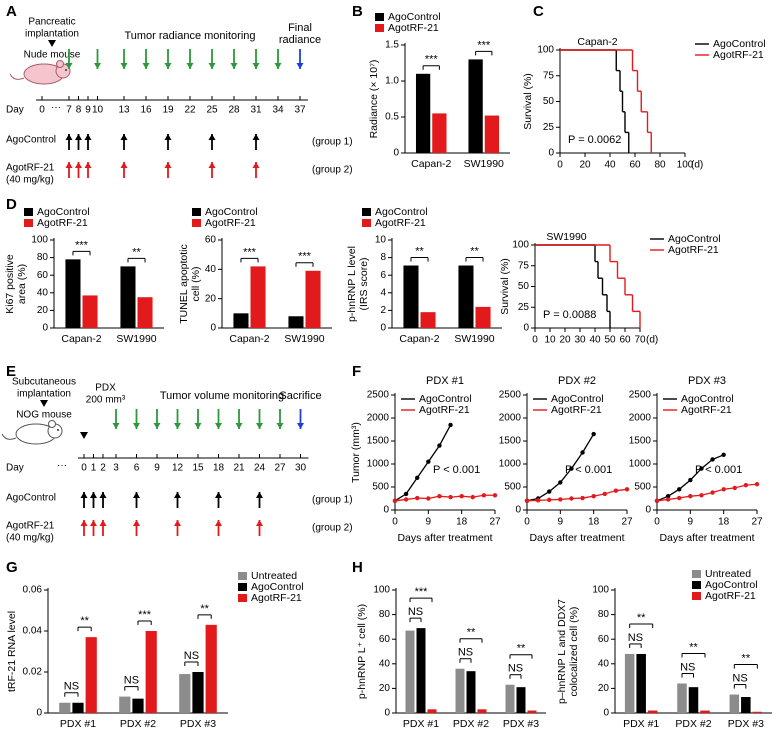 Image resolution: width=782 pixels, height=747 pixels. I want to click on x-tick-label: 9, so click(691, 522).